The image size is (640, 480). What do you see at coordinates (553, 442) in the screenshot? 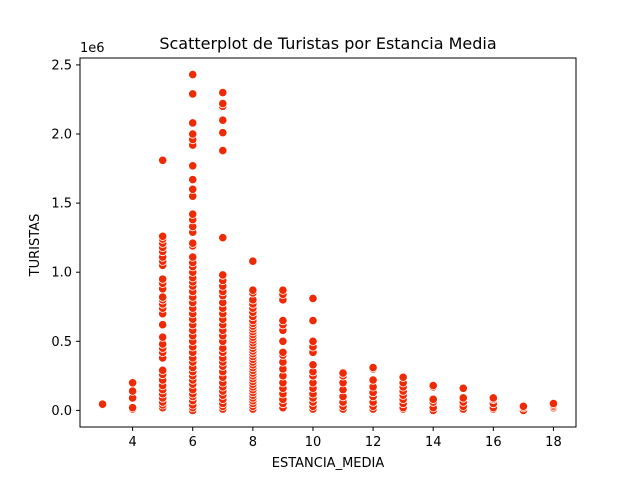
I see `x-tick-label: 18` at bounding box center [553, 442].